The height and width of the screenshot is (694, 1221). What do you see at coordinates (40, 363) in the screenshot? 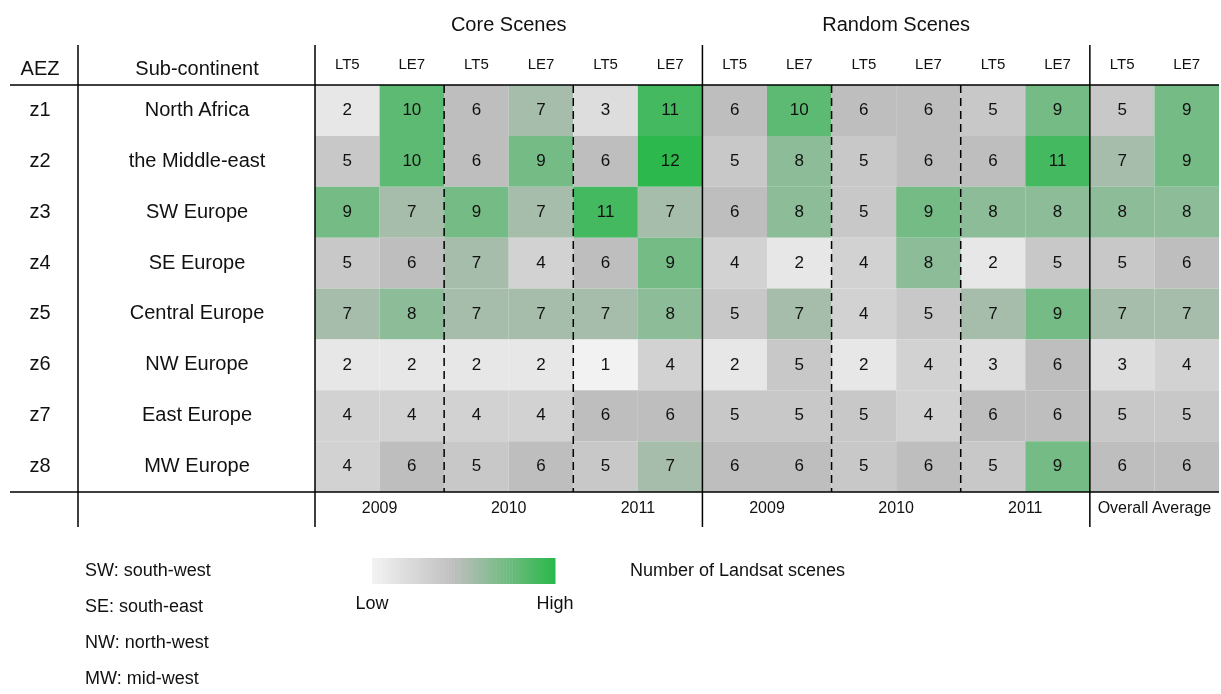
I see `y2-tick-label: z6` at bounding box center [40, 363].